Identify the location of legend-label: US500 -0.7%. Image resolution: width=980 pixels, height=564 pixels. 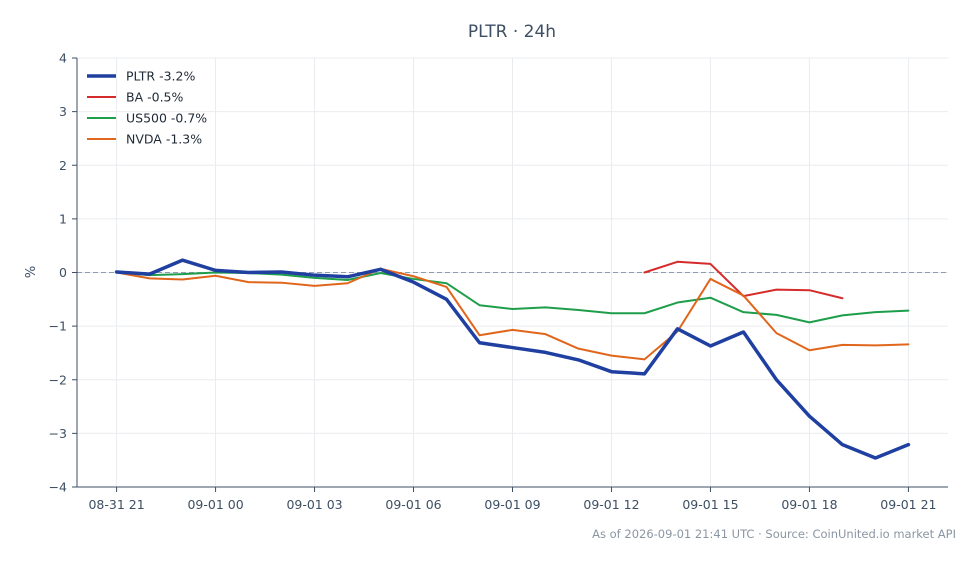
(166, 118).